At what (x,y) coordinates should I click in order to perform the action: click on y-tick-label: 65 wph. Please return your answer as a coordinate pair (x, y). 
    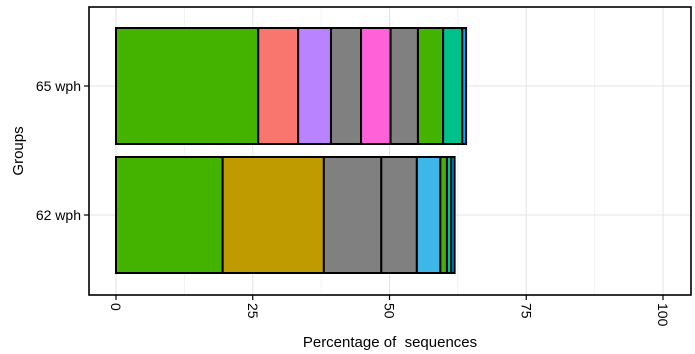
    Looking at the image, I should click on (58, 86).